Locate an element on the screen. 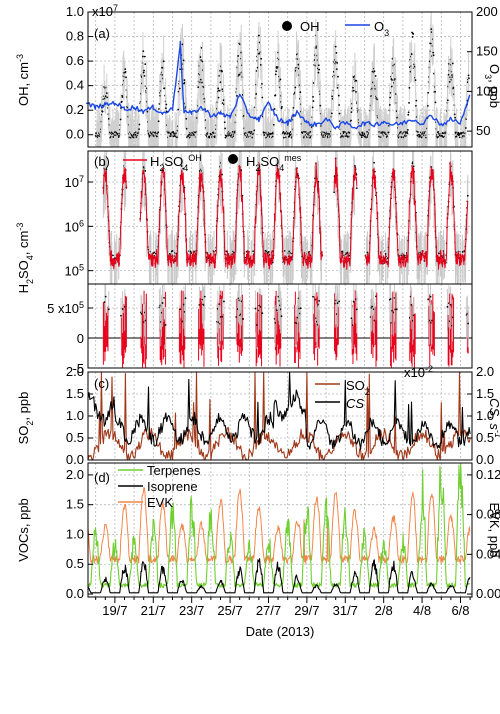  legend-h2so4-mes-label-part: SO is located at coordinates (269, 161).